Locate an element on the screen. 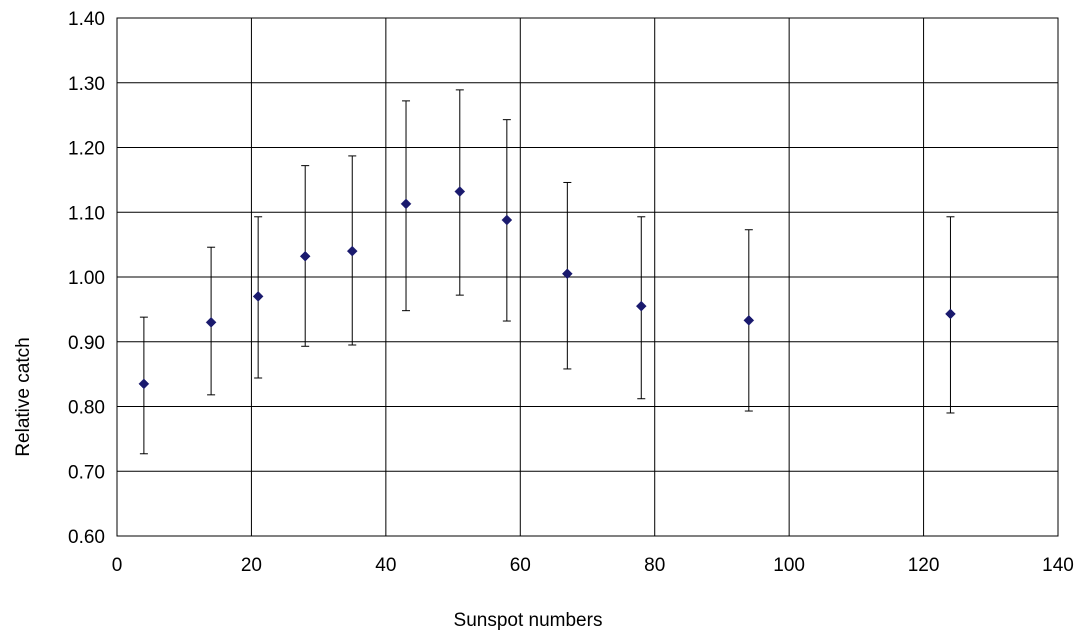 This screenshot has height=638, width=1085. y-tick-label: 0.90 is located at coordinates (86, 343).